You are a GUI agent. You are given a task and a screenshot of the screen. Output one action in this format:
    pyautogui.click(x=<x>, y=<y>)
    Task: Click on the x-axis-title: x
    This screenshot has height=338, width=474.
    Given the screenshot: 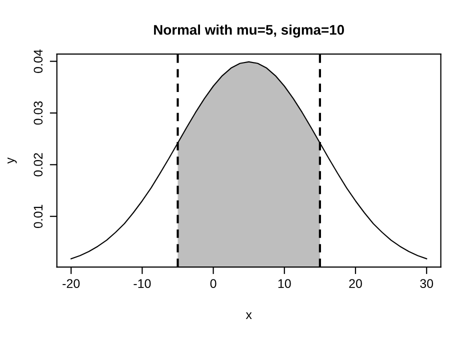 What is the action you would take?
    pyautogui.click(x=249, y=315)
    